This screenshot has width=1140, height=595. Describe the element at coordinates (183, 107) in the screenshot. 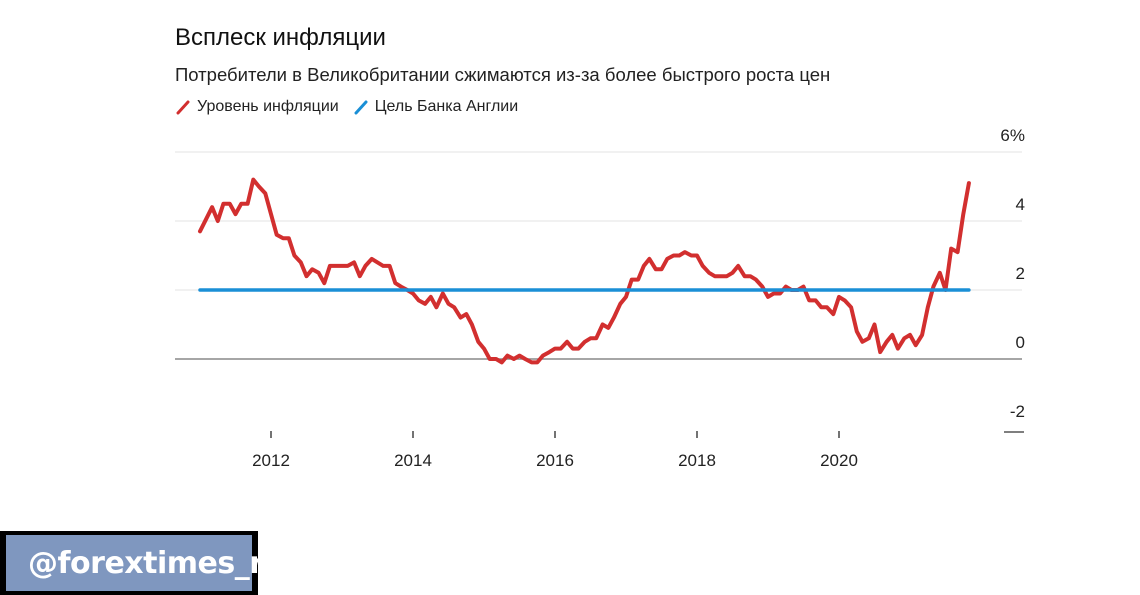

I see `legend-swatch-inflation` at that location.